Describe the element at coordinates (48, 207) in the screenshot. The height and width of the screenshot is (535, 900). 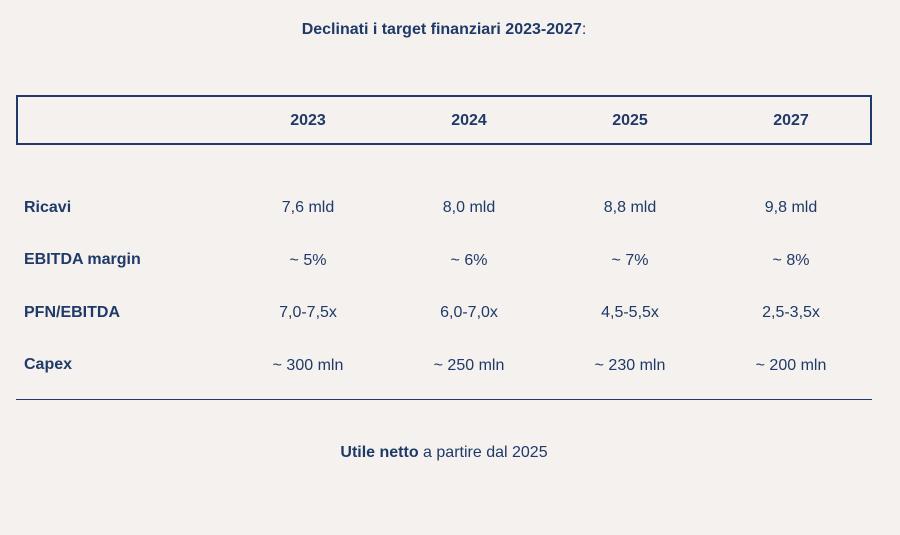
I see `row-label-ricavi: Ricavi` at that location.